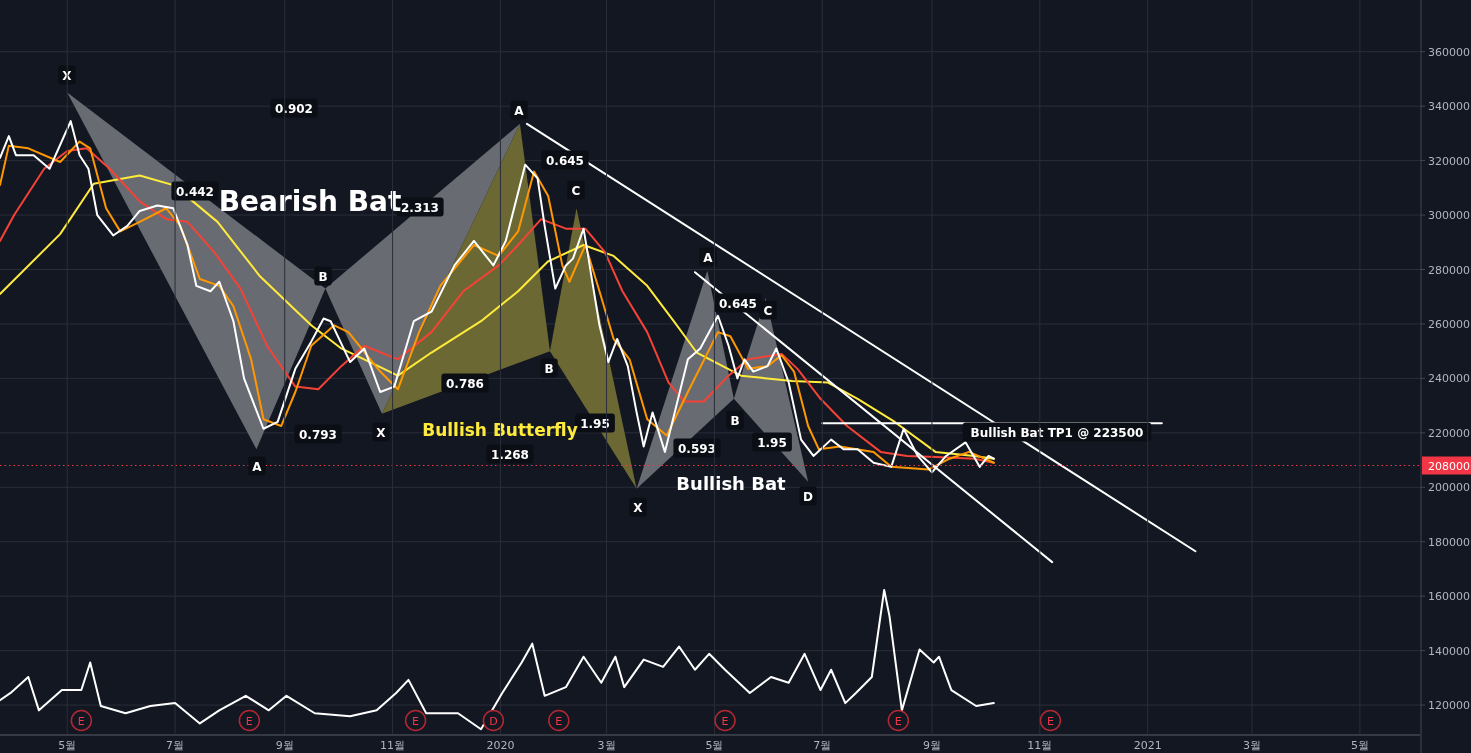 The image size is (1471, 753). Describe the element at coordinates (1449, 466) in the screenshot. I see `ref-line-label: 208000` at that location.